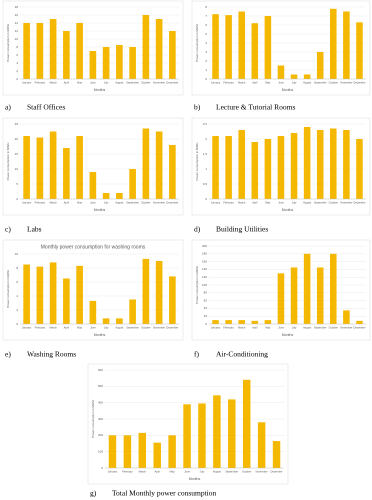 The height and width of the screenshot is (500, 372). Describe the element at coordinates (17, 15) in the screenshot. I see `y-tick-label: 16` at that location.